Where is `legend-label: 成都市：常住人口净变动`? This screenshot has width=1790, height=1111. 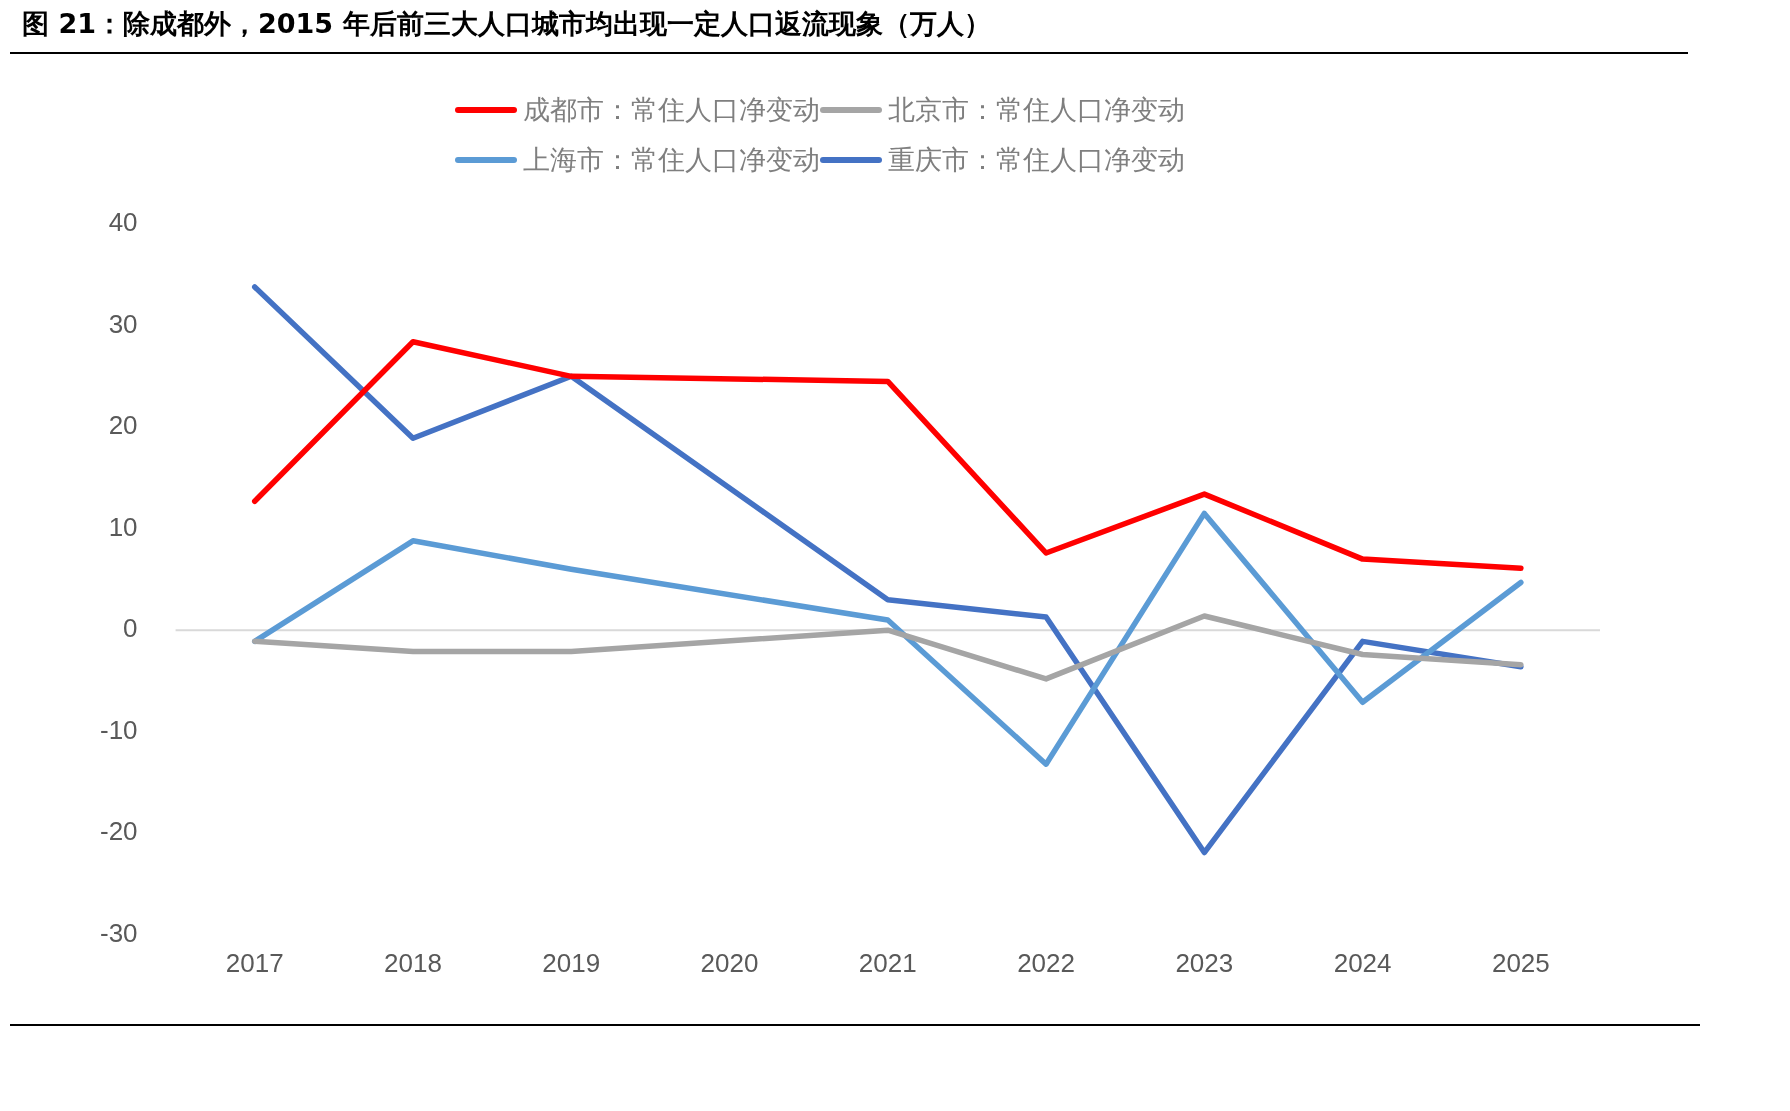 legend-label: 成都市：常住人口净变动 is located at coordinates (671, 110).